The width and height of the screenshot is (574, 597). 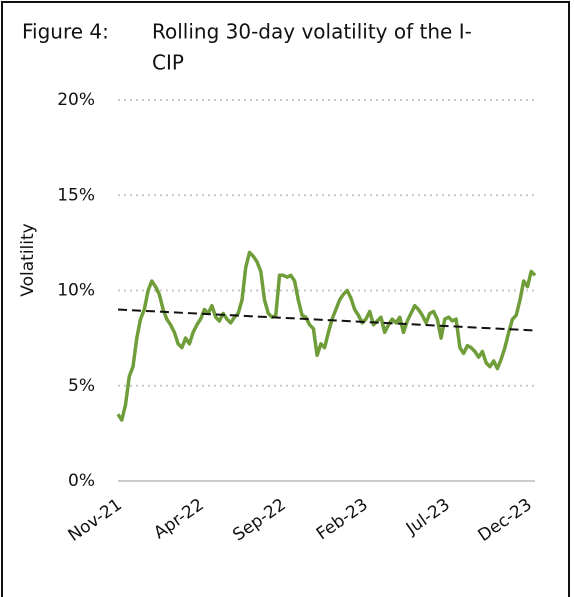 What do you see at coordinates (28, 259) in the screenshot?
I see `y-axis-label: Volatility` at bounding box center [28, 259].